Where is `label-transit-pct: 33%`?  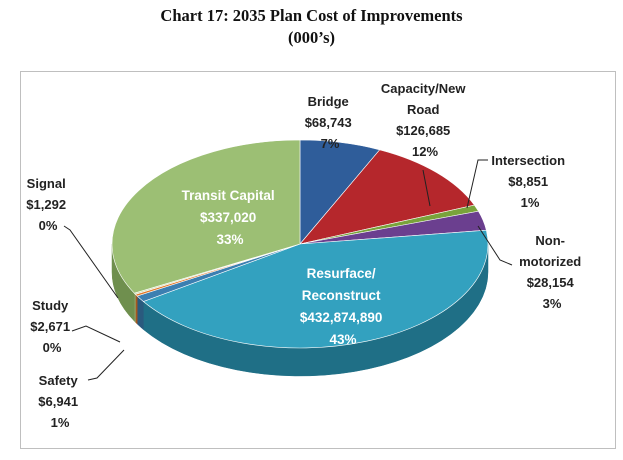 label-transit-pct: 33% is located at coordinates (229, 239).